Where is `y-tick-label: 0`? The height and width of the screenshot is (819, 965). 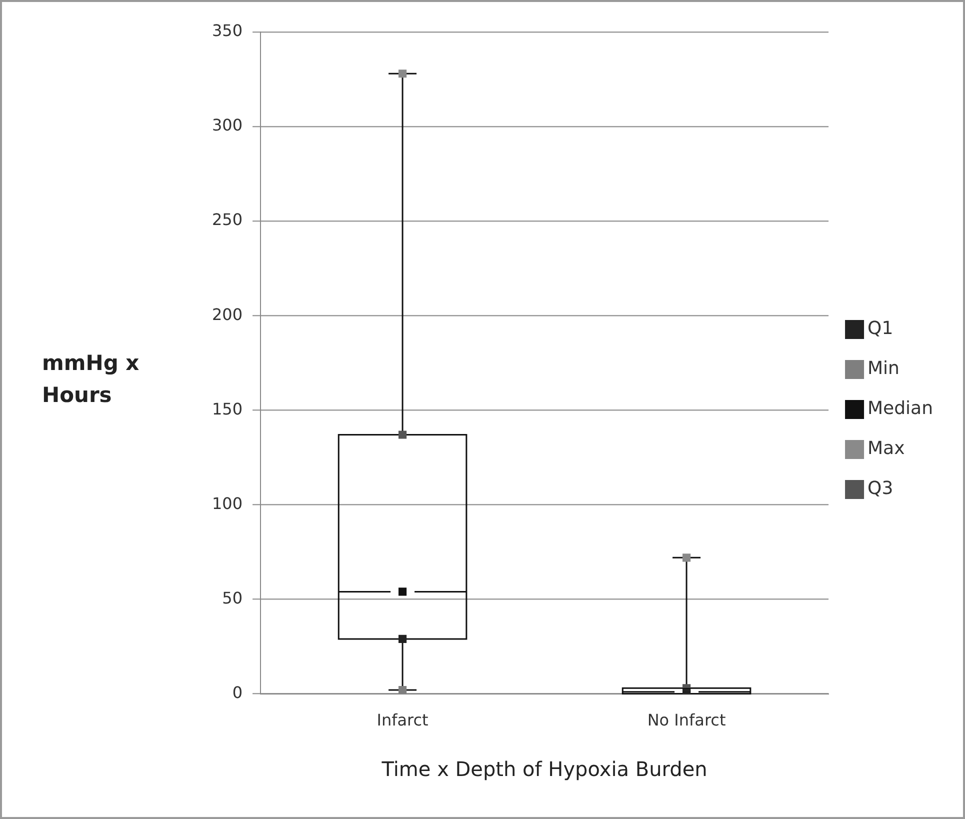
y-tick-label: 0 is located at coordinates (237, 692).